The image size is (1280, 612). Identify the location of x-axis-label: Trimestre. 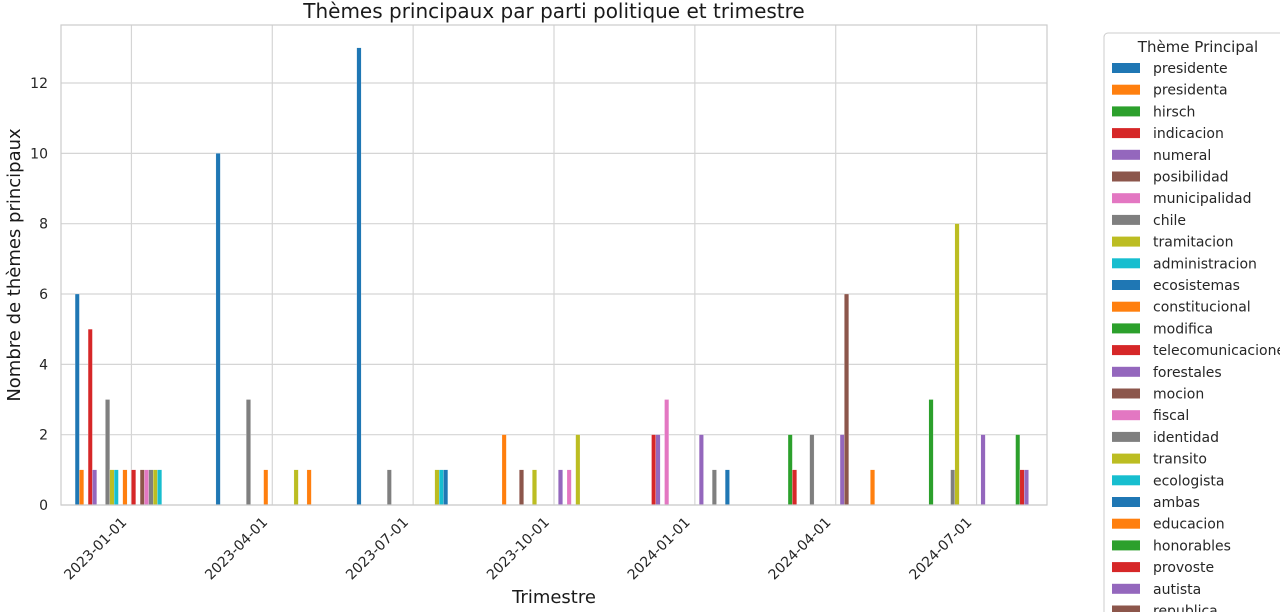
(553, 597).